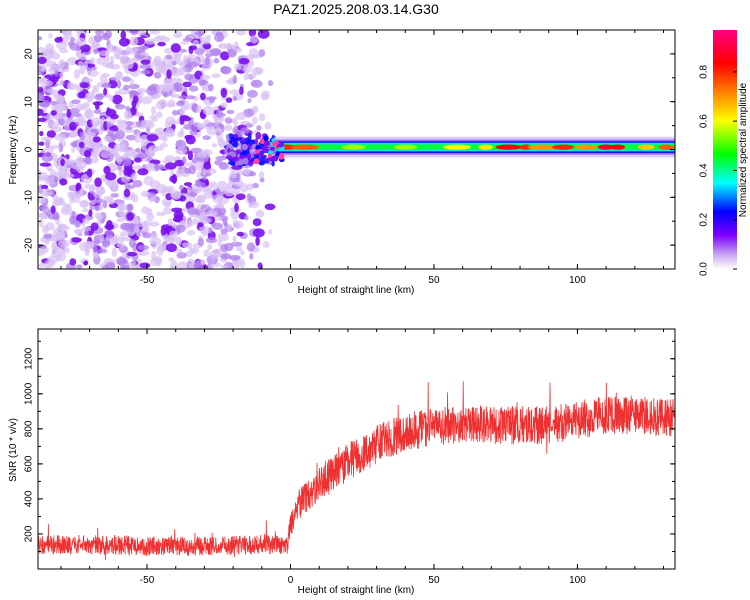 The image size is (750, 600). I want to click on colorbar-ticks: 0.0 0.2 0.4 0.6 0.8, so click(718, 170).